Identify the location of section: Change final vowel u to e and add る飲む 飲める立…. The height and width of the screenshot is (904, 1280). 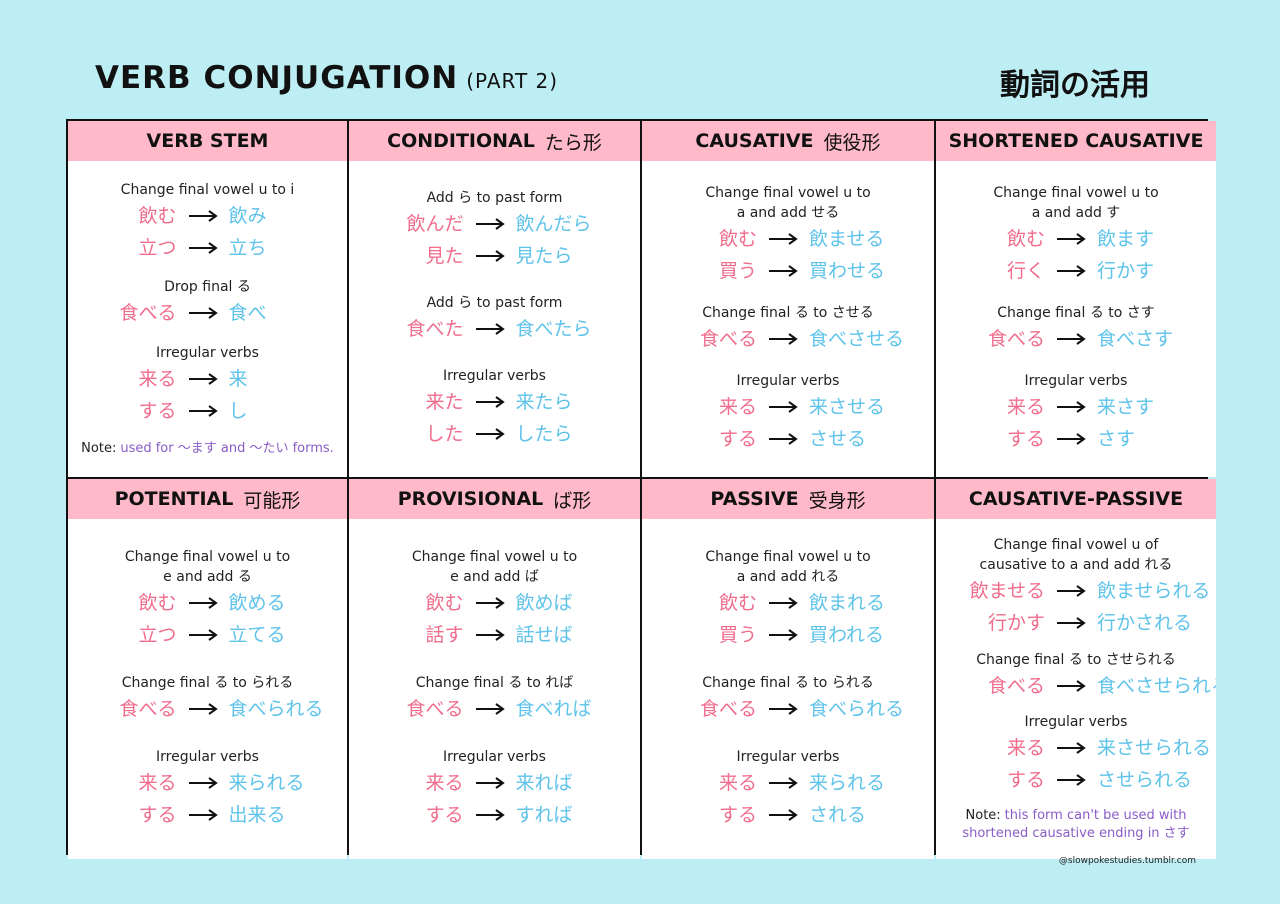
(208, 599).